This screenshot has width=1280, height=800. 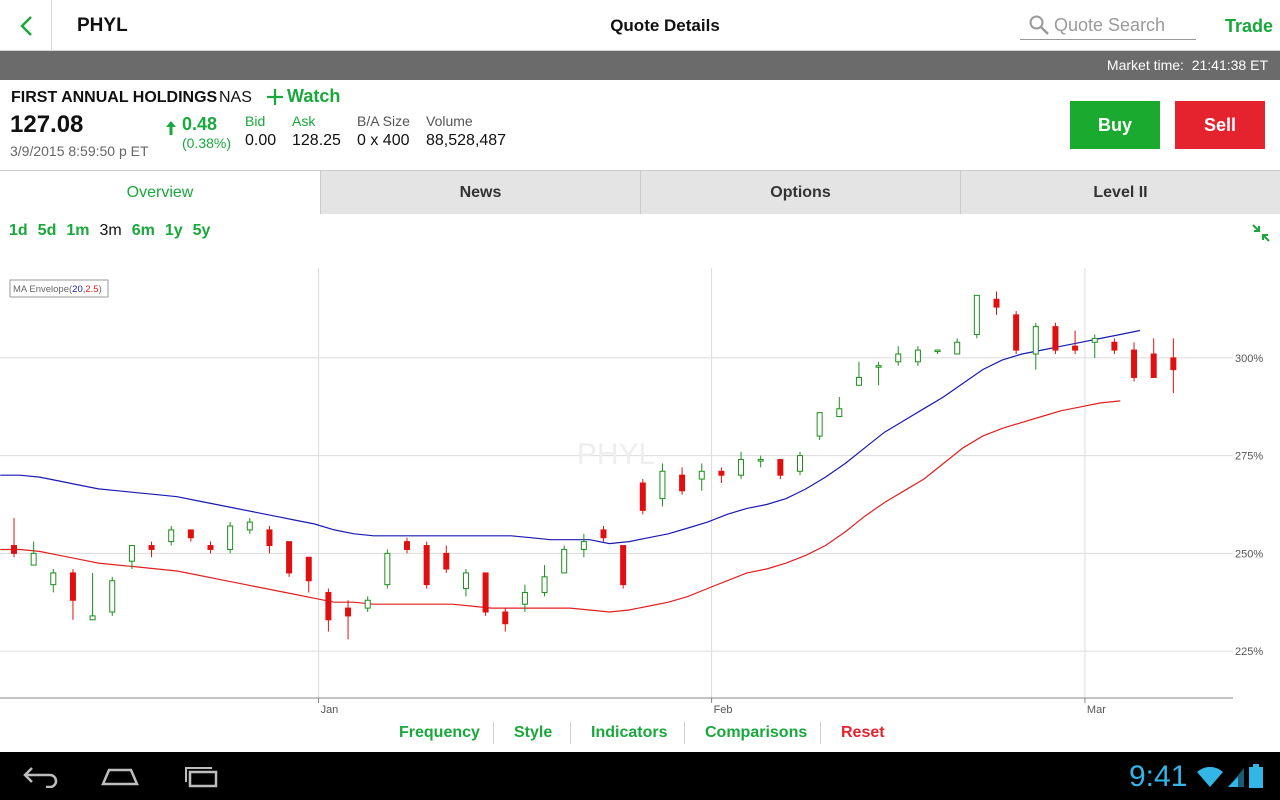 I want to click on quote-timestamp: 3/9/2015 8:59:50 p ET, so click(x=79, y=151).